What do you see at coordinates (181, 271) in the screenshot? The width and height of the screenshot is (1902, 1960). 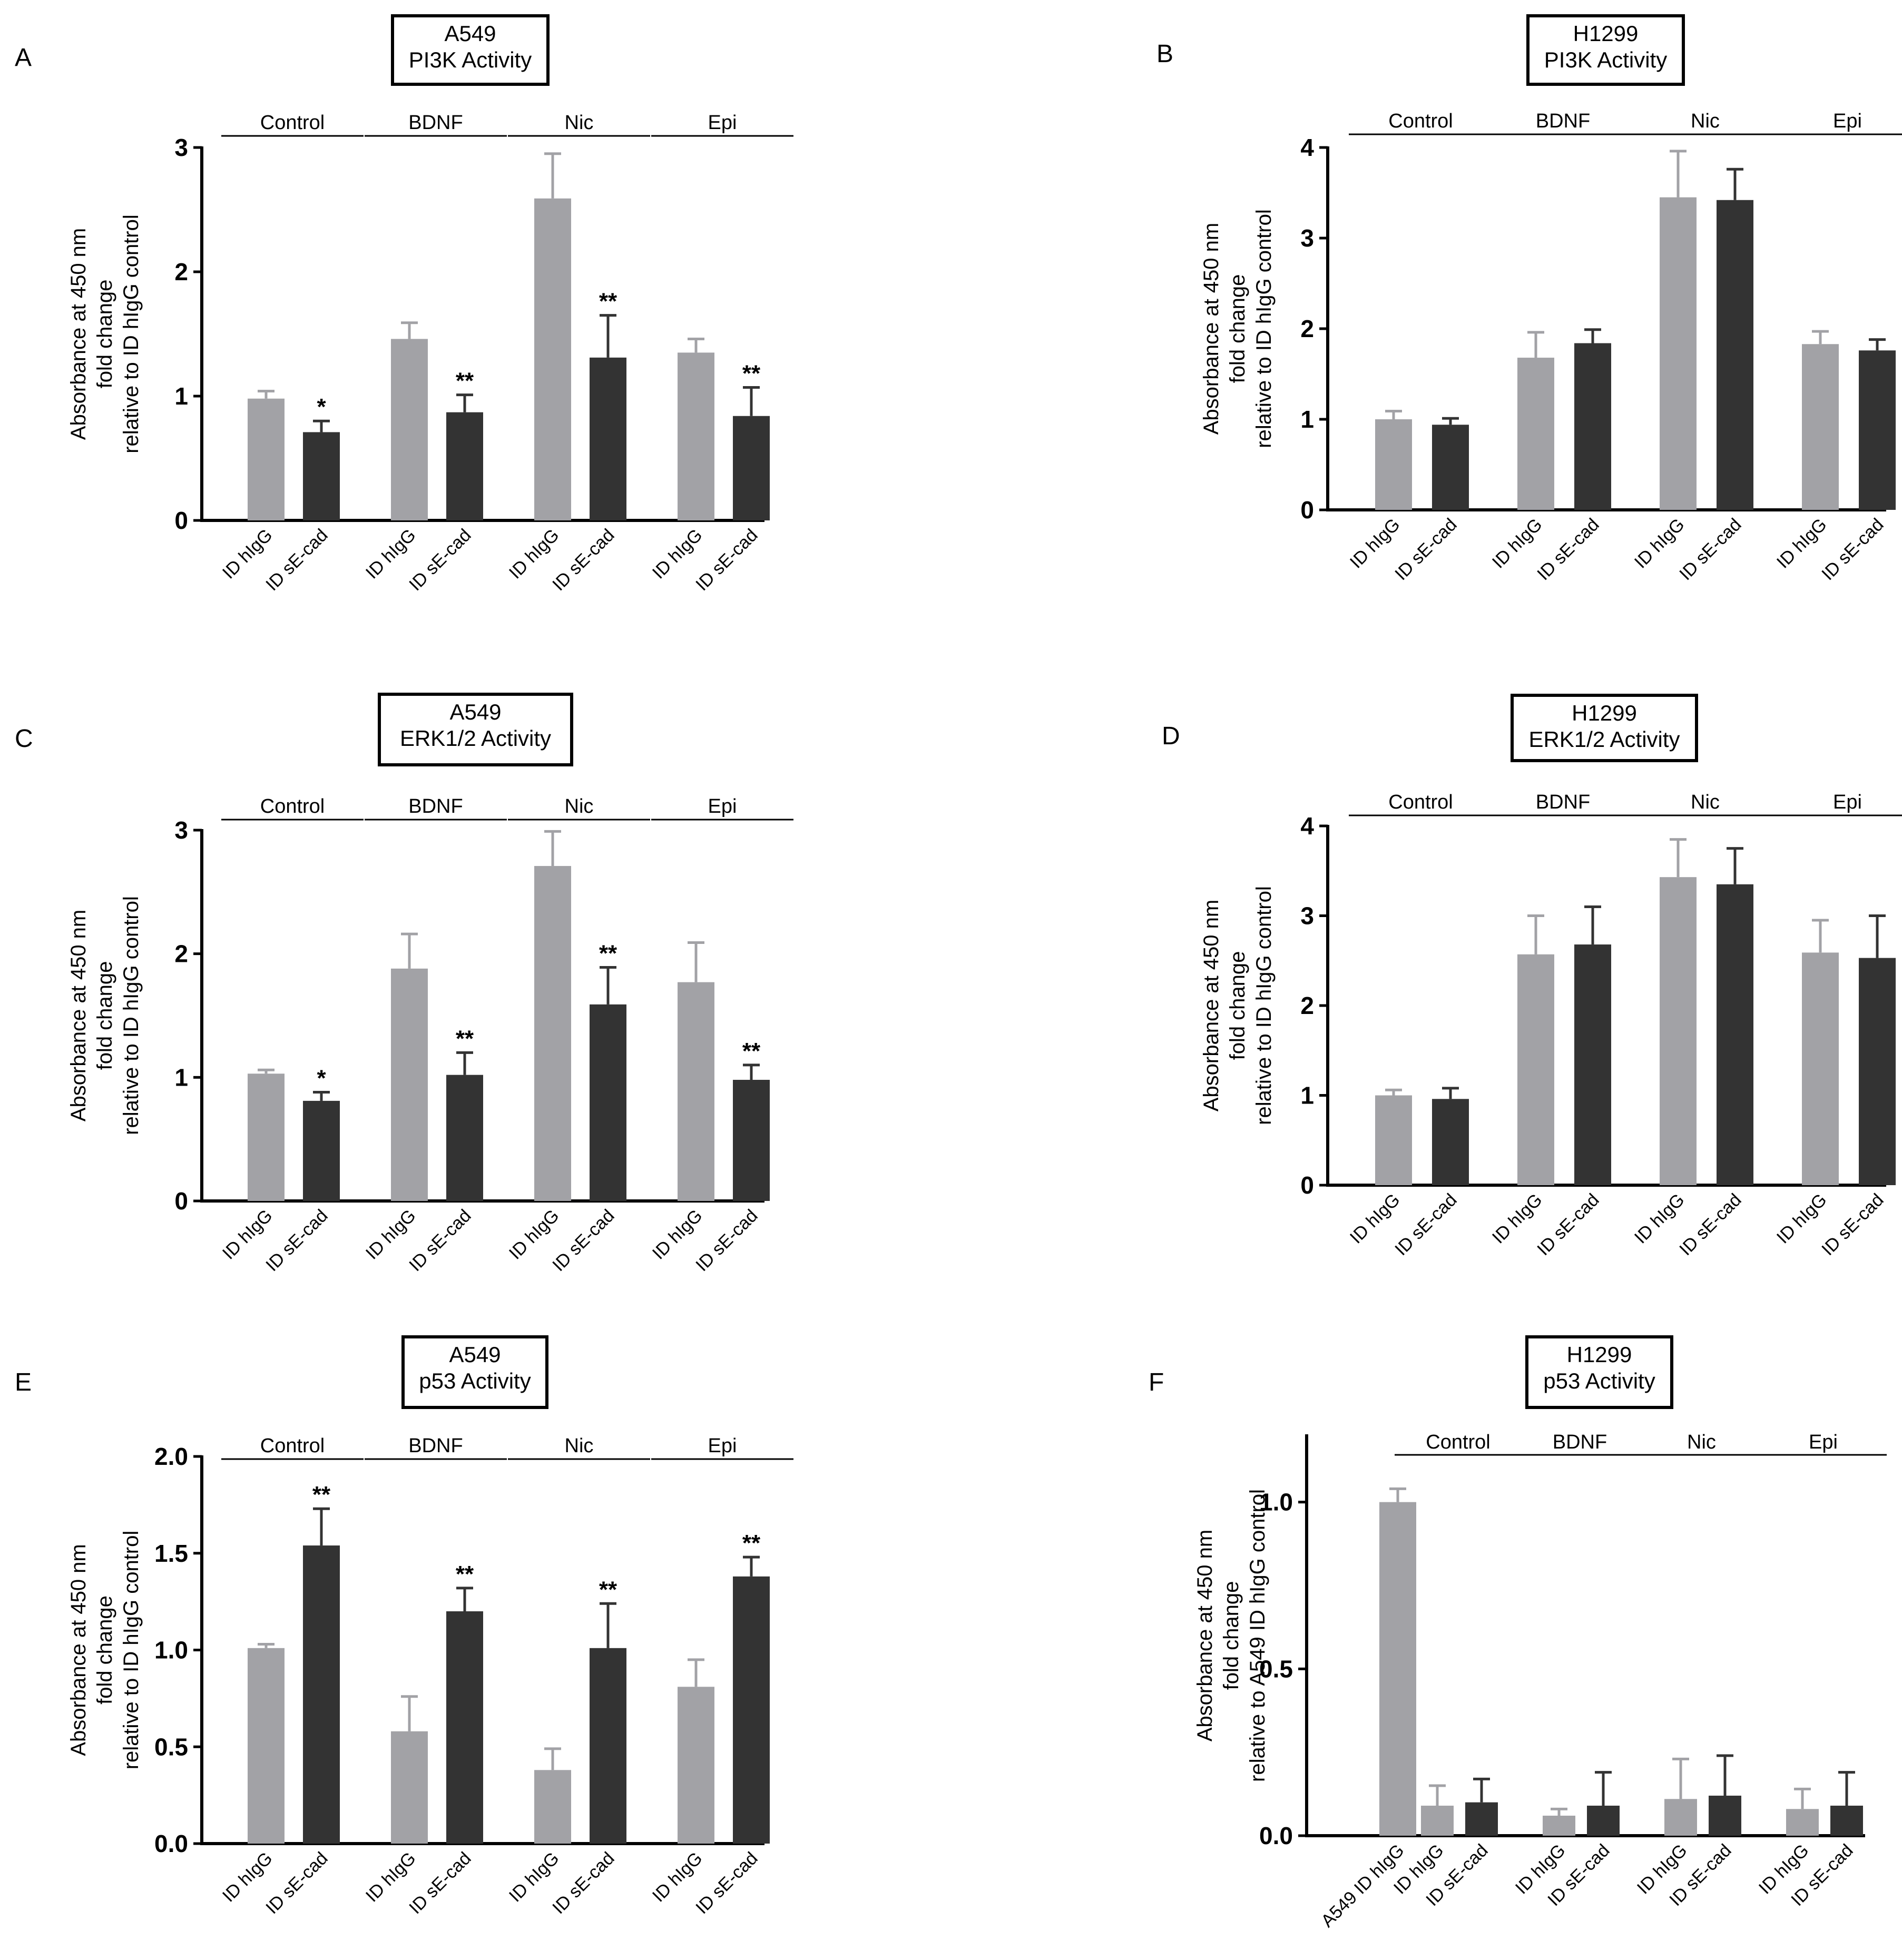 I see `y-tick-label: 2` at bounding box center [181, 271].